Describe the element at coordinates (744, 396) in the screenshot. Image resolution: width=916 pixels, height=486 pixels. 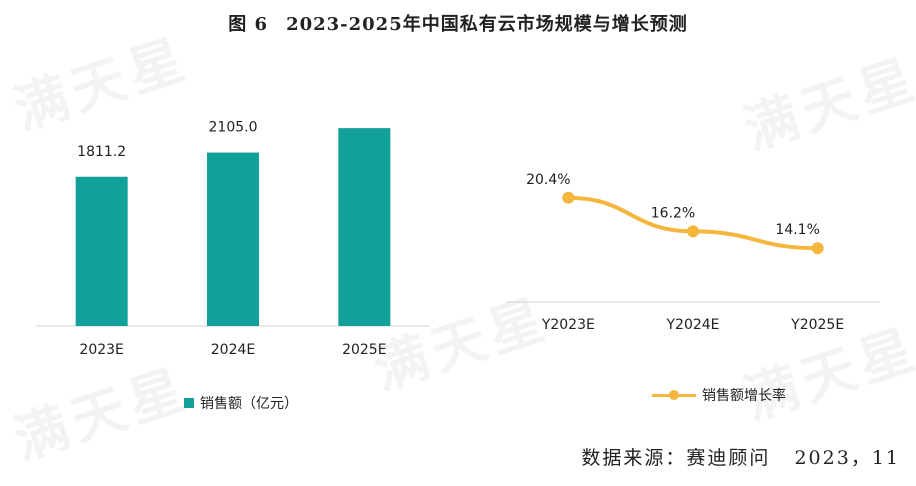
I see `line-legend-label: 销售额增长率` at that location.